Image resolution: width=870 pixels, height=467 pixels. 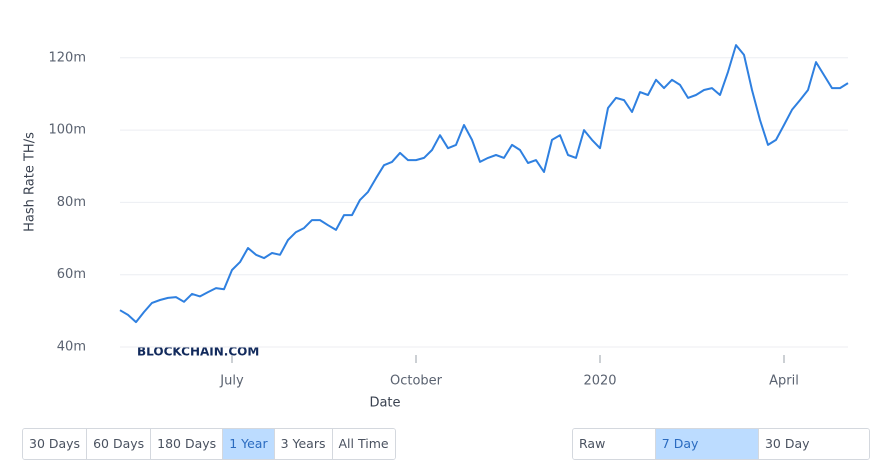 I want to click on average-selector: Raw Values7 Day Average30 Day Average, so click(x=721, y=444).